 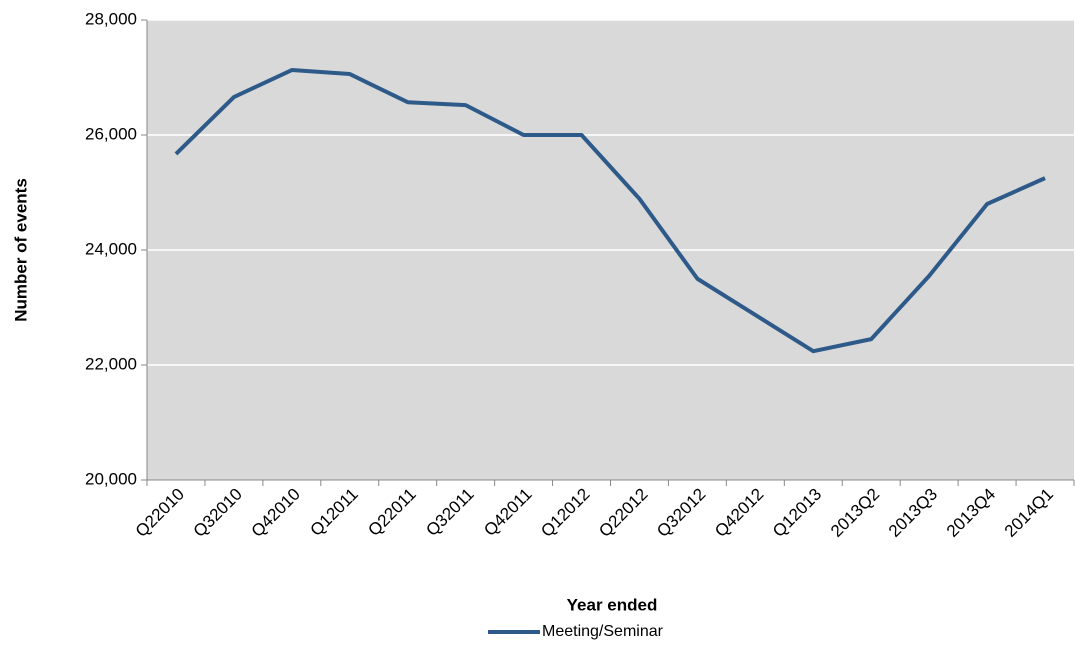 What do you see at coordinates (391, 512) in the screenshot?
I see `x-tick-label: Q22011` at bounding box center [391, 512].